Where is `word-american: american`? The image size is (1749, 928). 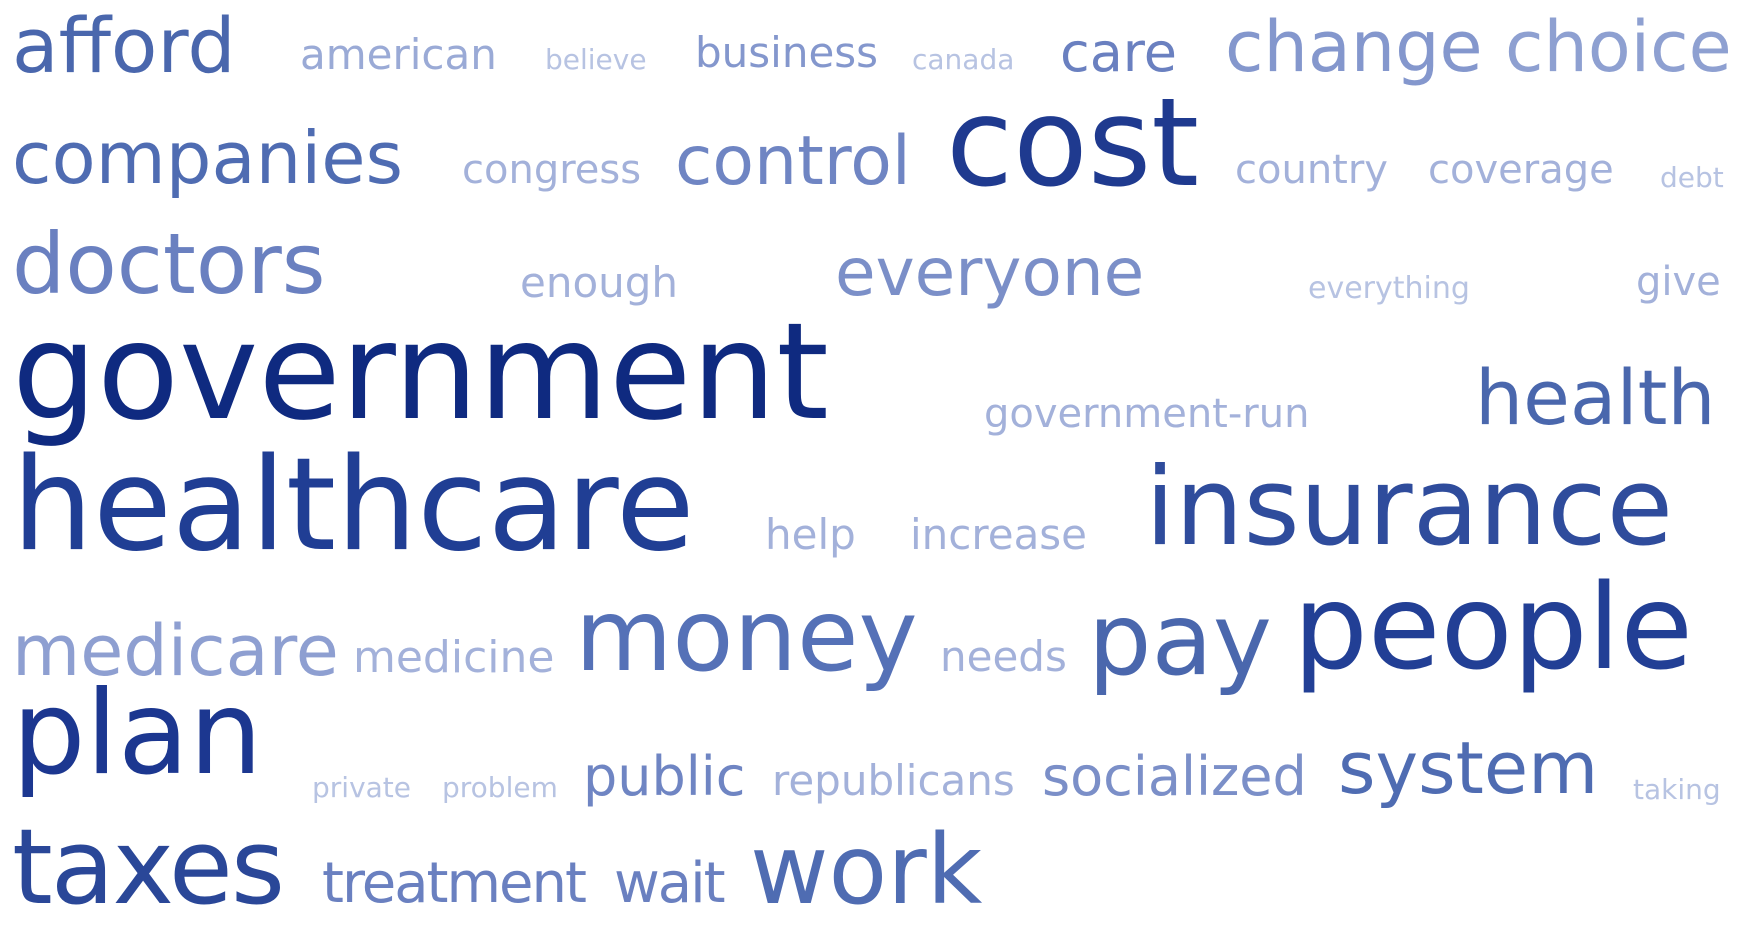 word-american: american is located at coordinates (398, 54).